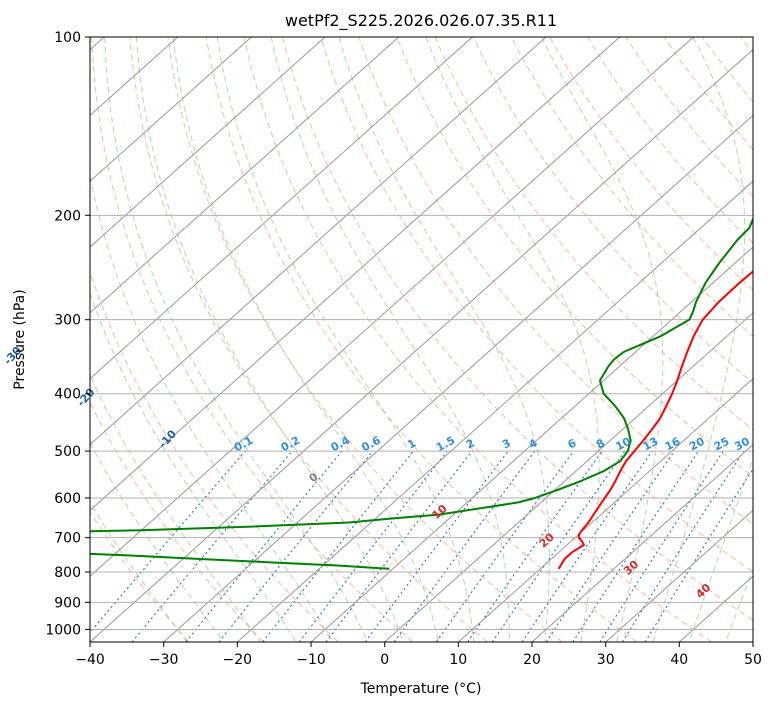 The width and height of the screenshot is (775, 708). What do you see at coordinates (63, 630) in the screenshot?
I see `y-tick-label: 1000` at bounding box center [63, 630].